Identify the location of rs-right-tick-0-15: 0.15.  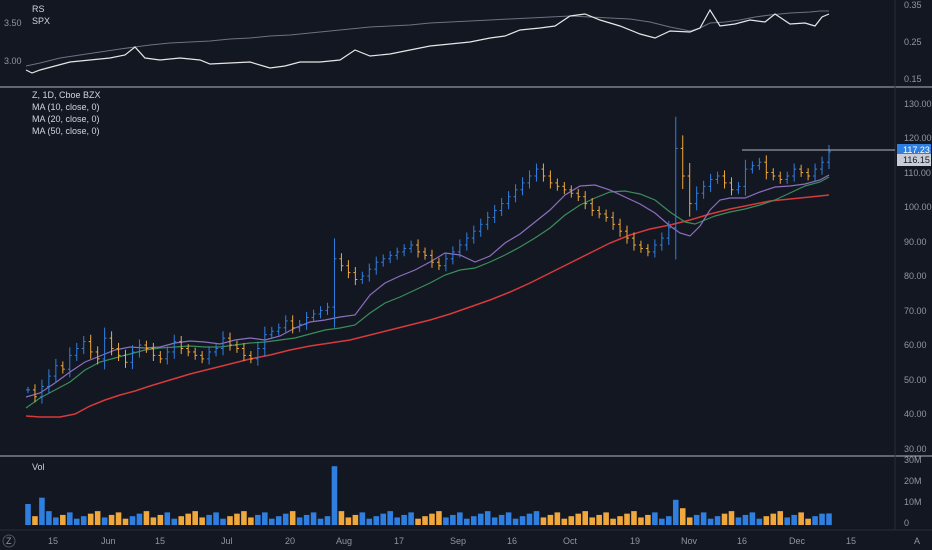
(913, 79).